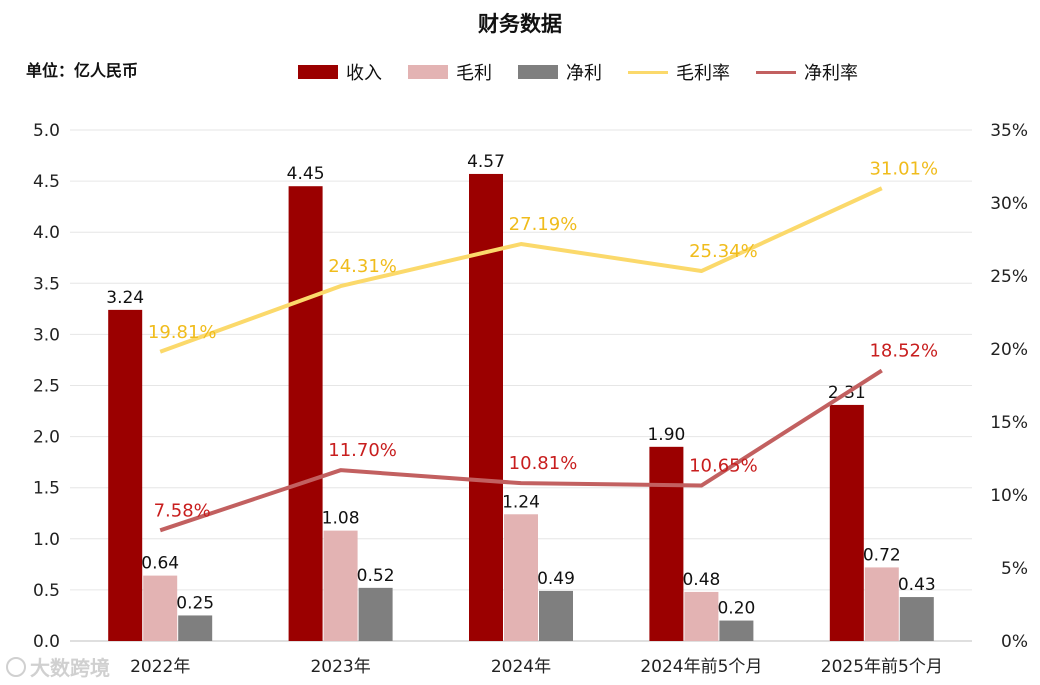  What do you see at coordinates (46, 284) in the screenshot?
I see `y-tick-label: 3.5` at bounding box center [46, 284].